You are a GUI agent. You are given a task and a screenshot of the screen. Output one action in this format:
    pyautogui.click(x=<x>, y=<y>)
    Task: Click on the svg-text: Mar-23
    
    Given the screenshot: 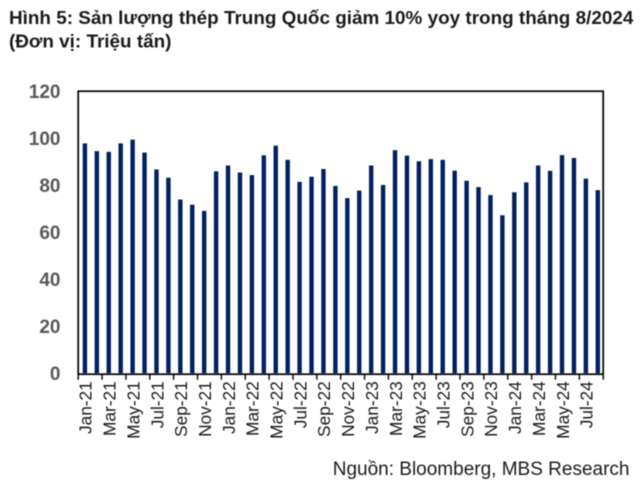 What is the action you would take?
    pyautogui.click(x=396, y=408)
    